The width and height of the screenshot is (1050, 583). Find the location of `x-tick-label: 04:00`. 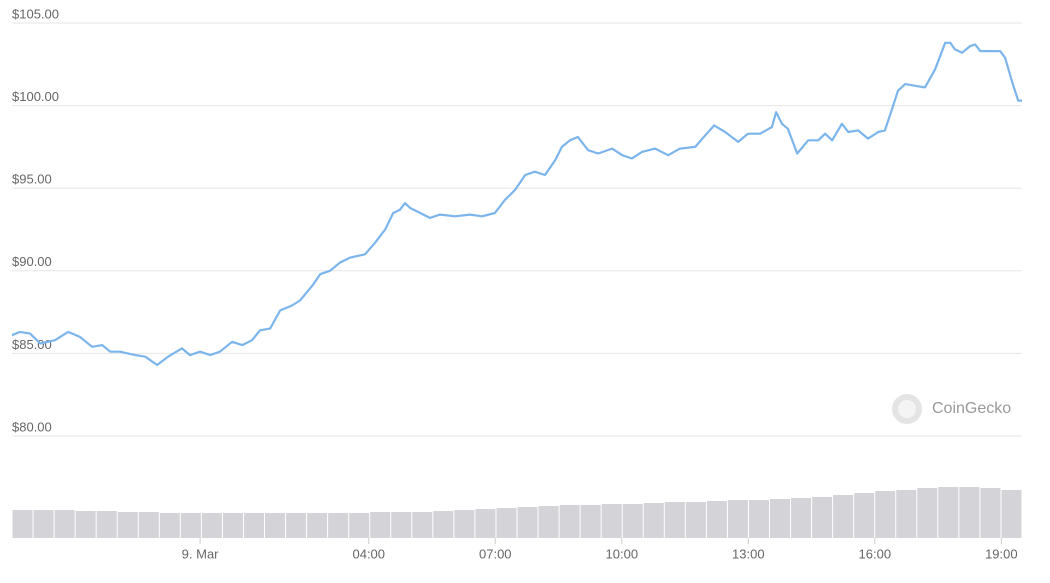

x-tick-label: 04:00 is located at coordinates (368, 553).